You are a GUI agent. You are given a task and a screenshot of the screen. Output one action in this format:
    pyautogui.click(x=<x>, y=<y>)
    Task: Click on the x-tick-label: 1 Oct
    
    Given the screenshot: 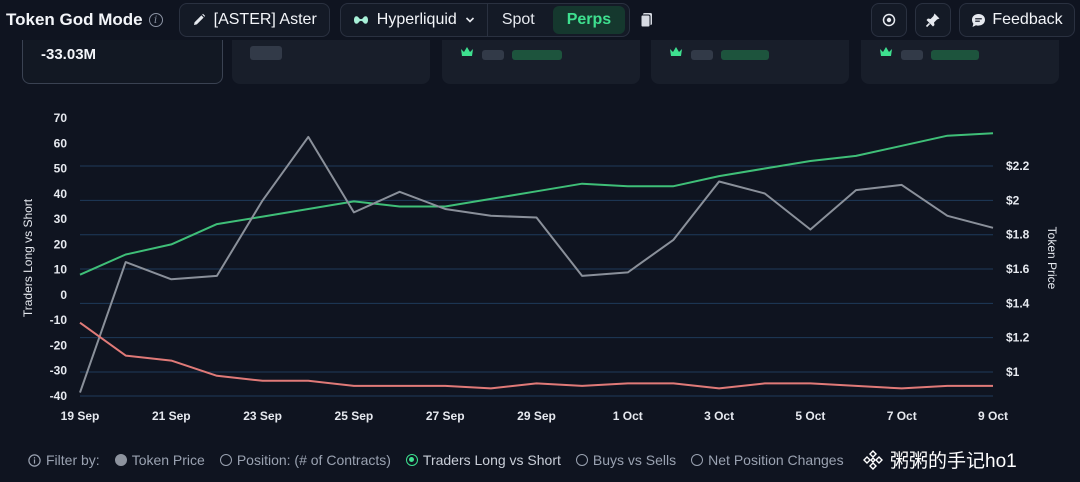 What is the action you would take?
    pyautogui.click(x=628, y=416)
    